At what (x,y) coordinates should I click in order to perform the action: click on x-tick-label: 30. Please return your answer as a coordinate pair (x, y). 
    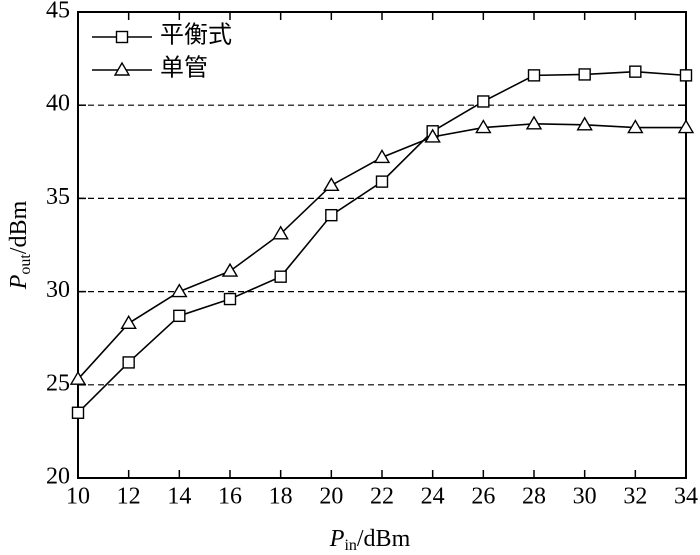
    Looking at the image, I should click on (585, 497).